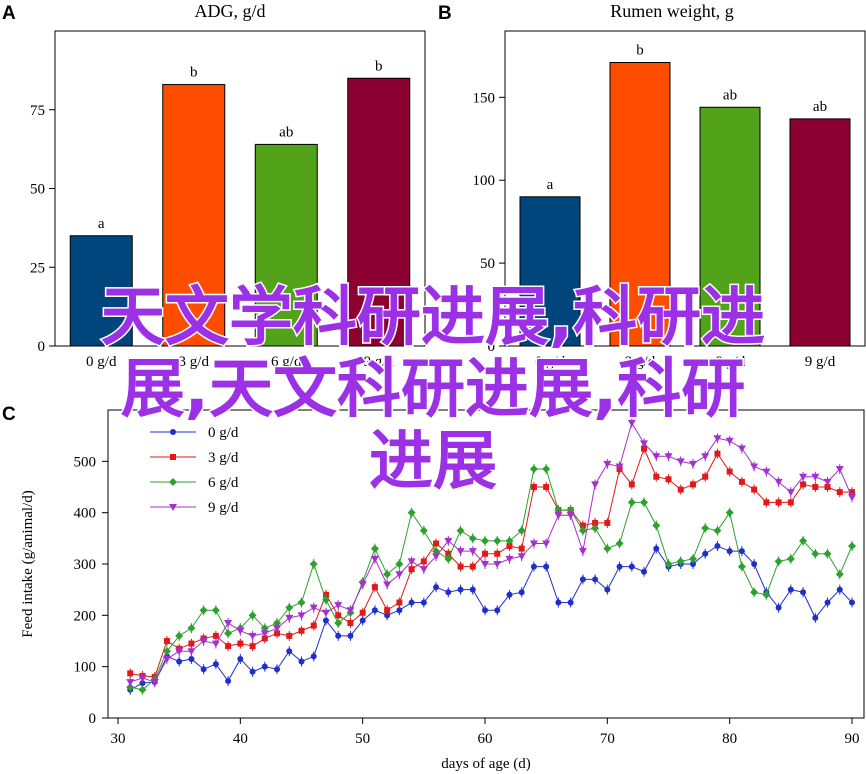 This screenshot has width=866, height=774. Describe the element at coordinates (9, 414) in the screenshot. I see `panel-label-c: C` at that location.